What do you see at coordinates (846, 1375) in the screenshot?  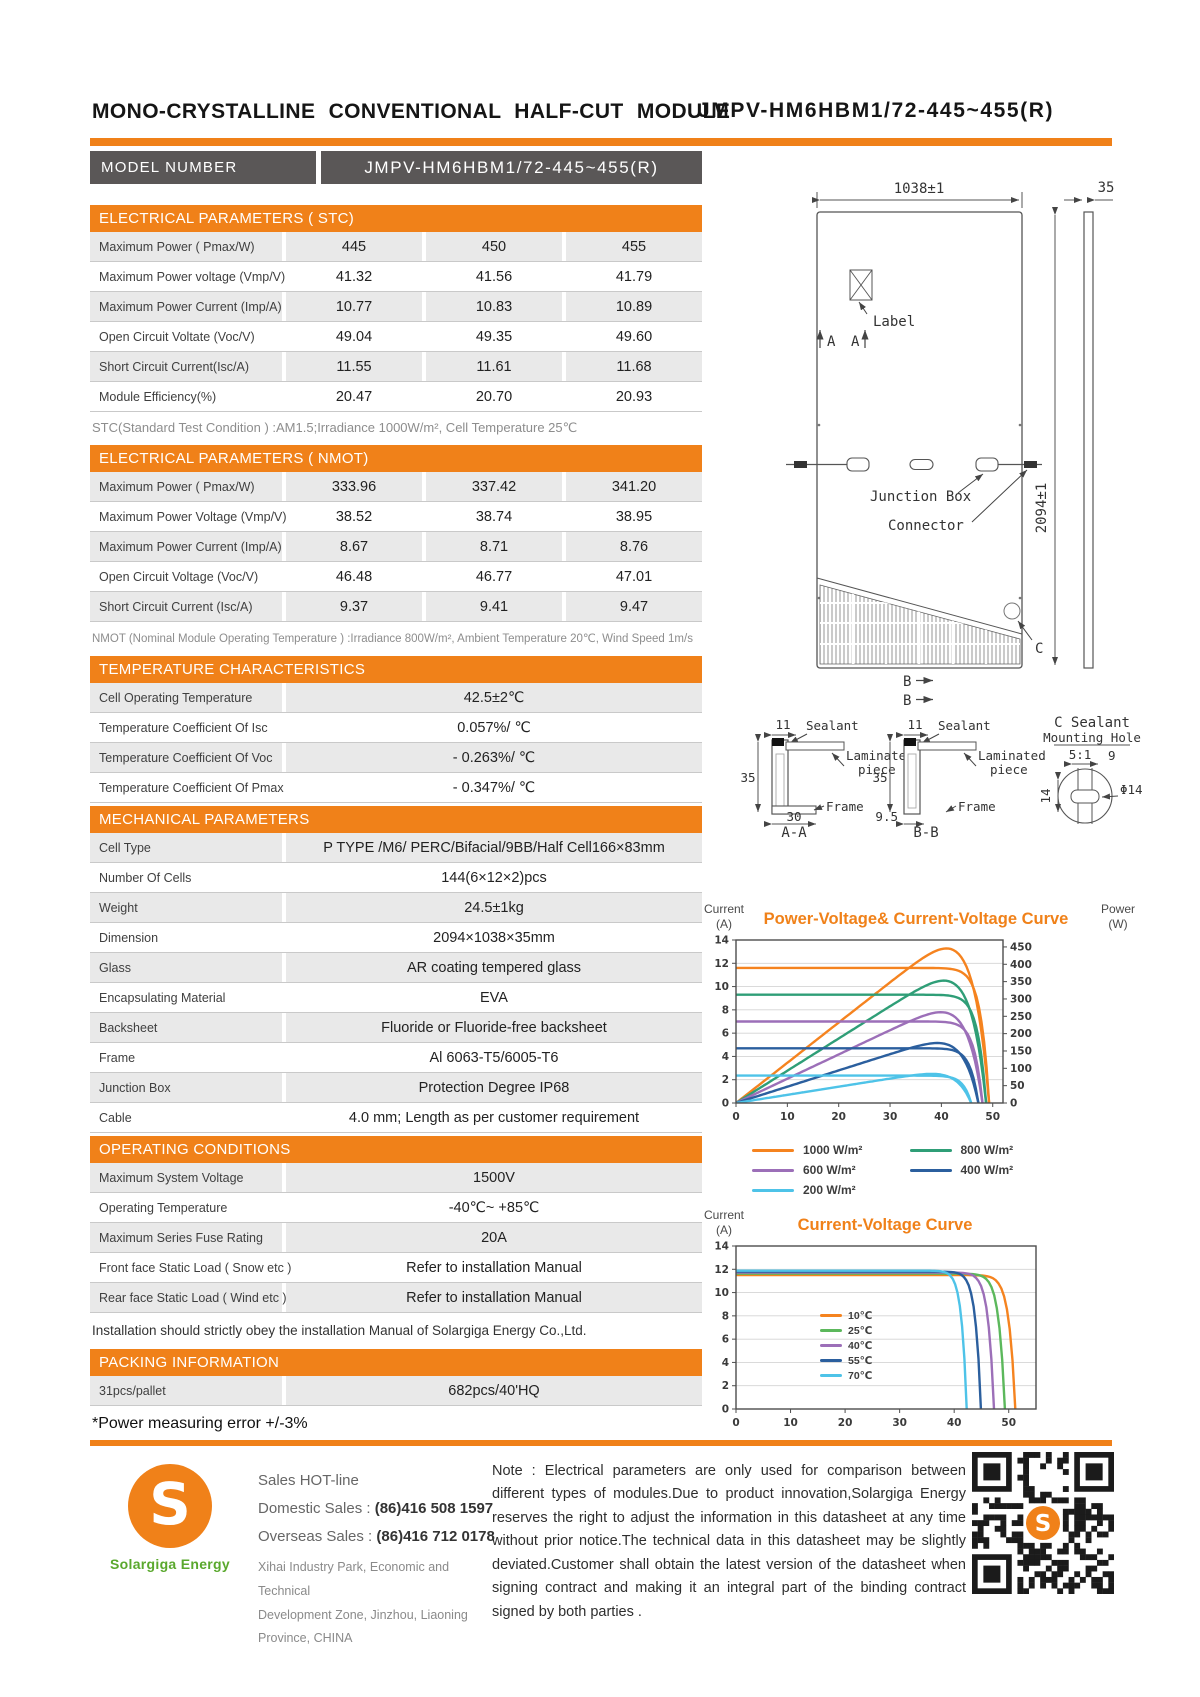 I see `legend-item: 70℃` at bounding box center [846, 1375].